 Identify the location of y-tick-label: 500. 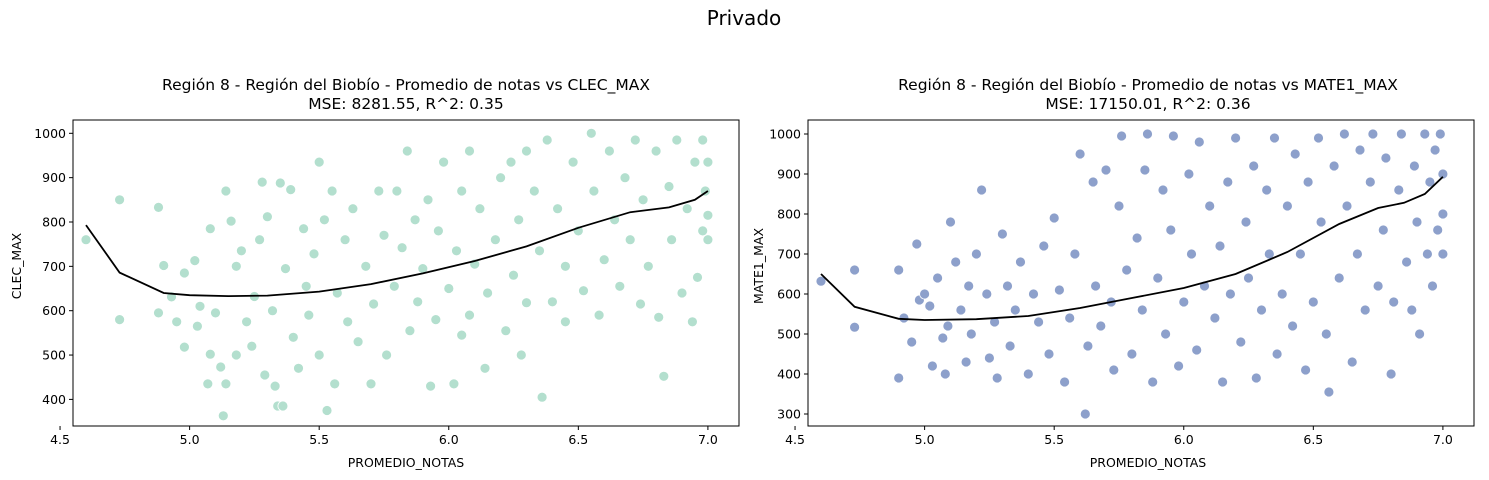
(54, 355).